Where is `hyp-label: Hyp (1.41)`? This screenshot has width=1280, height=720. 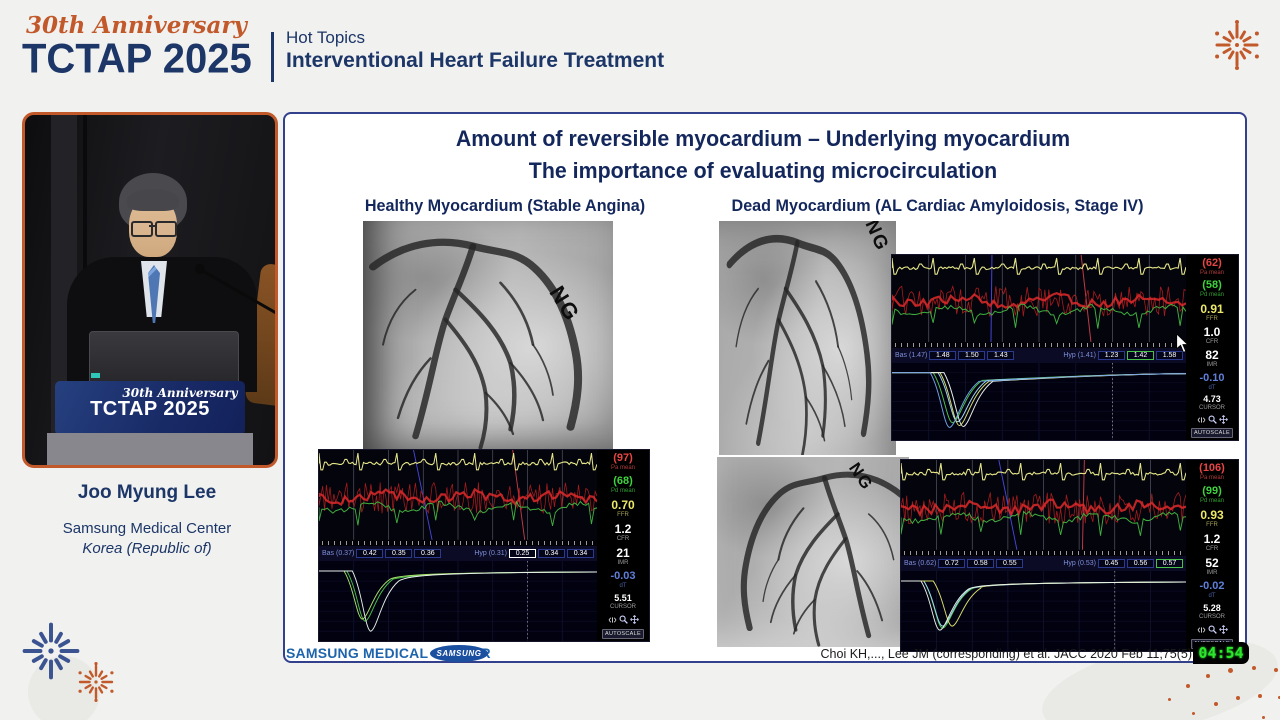
hyp-label: Hyp (1.41) is located at coordinates (1079, 355).